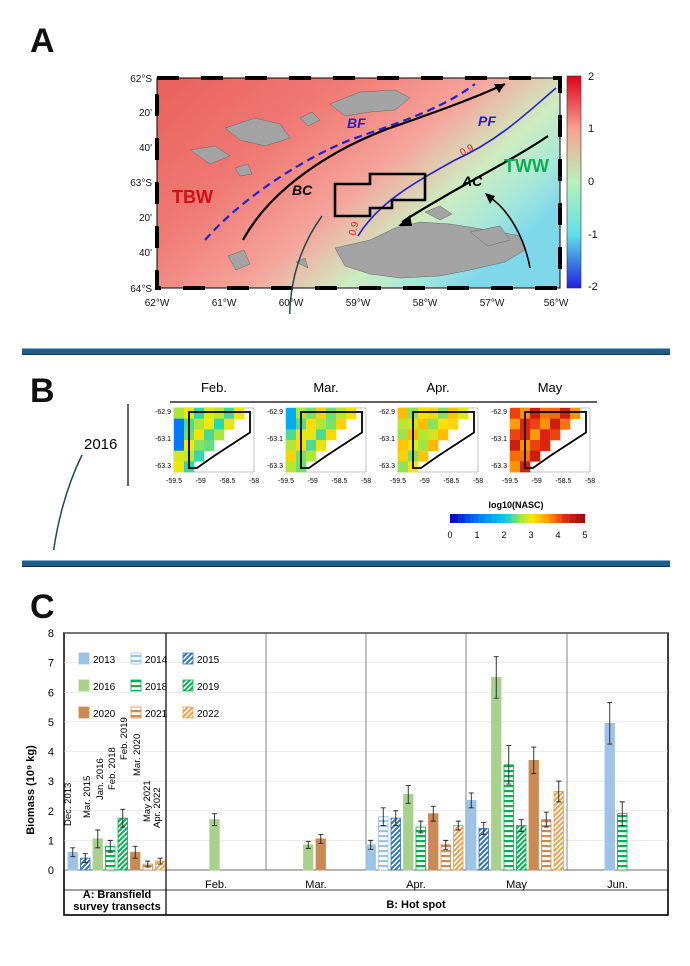 The image size is (690, 966). I want to click on y-tick-label: 2, so click(51, 812).